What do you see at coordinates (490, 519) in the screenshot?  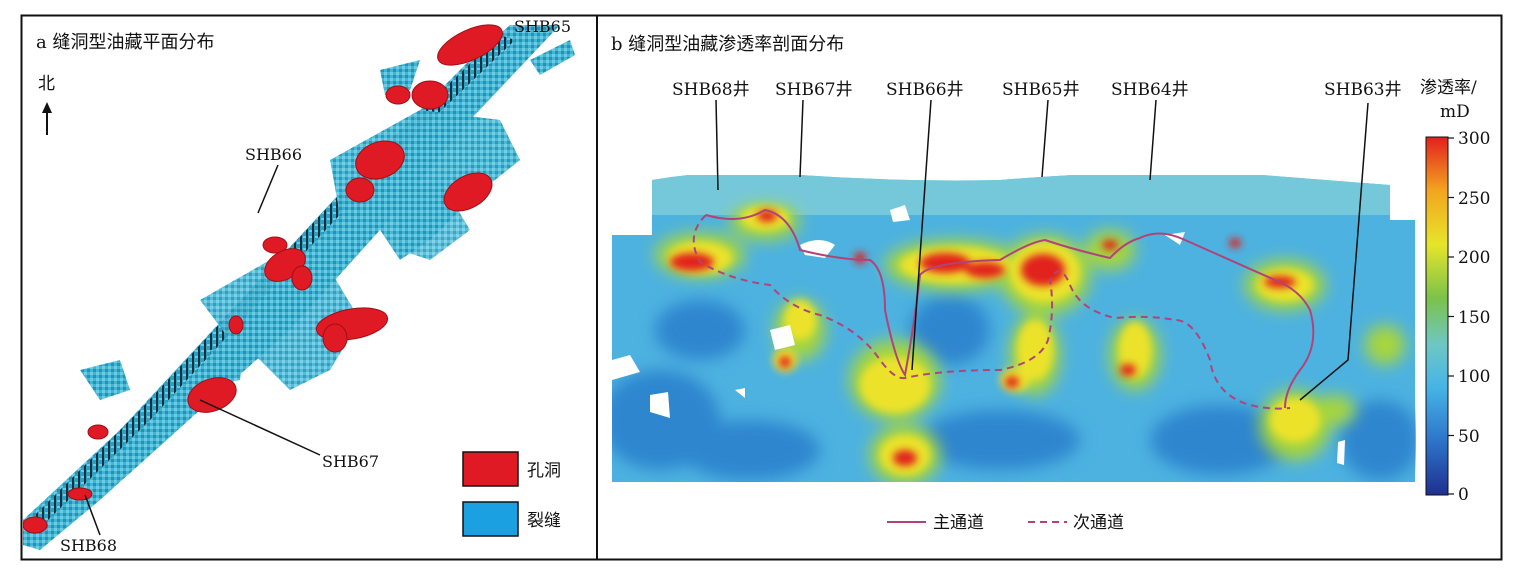 I see `legend-swatch-fracture` at bounding box center [490, 519].